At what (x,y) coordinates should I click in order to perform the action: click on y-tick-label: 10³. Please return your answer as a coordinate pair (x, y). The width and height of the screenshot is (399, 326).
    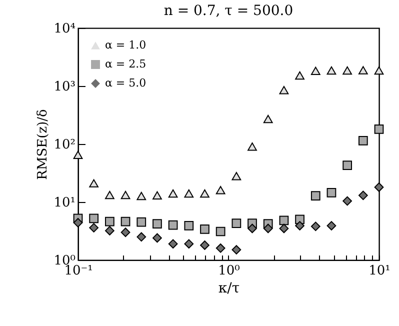
    Looking at the image, I should click on (65, 87).